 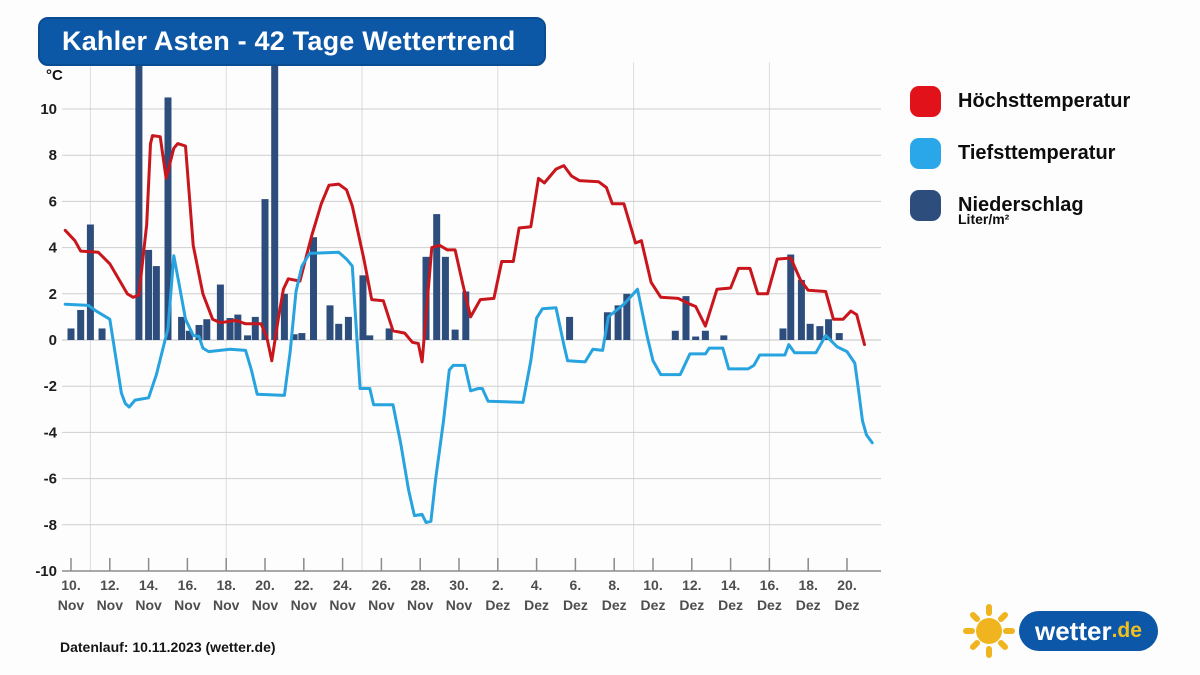 I want to click on data-run-note: Datenlauf: 10.11.2023 (wetter.de), so click(x=168, y=647).